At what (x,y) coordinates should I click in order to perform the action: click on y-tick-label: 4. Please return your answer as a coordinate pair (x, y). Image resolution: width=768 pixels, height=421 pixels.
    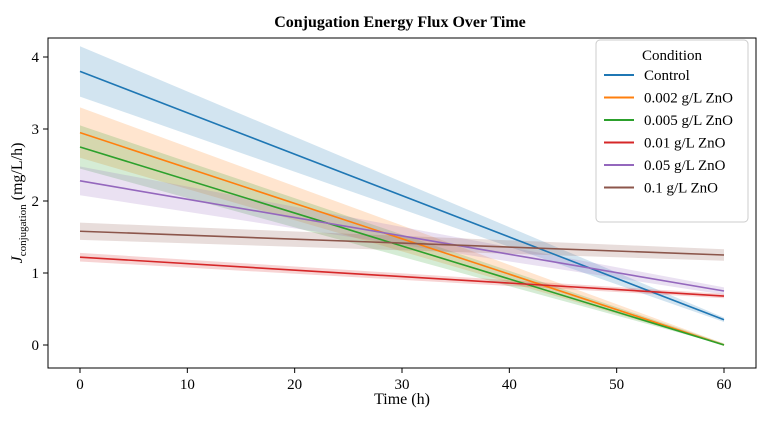
    Looking at the image, I should click on (36, 58).